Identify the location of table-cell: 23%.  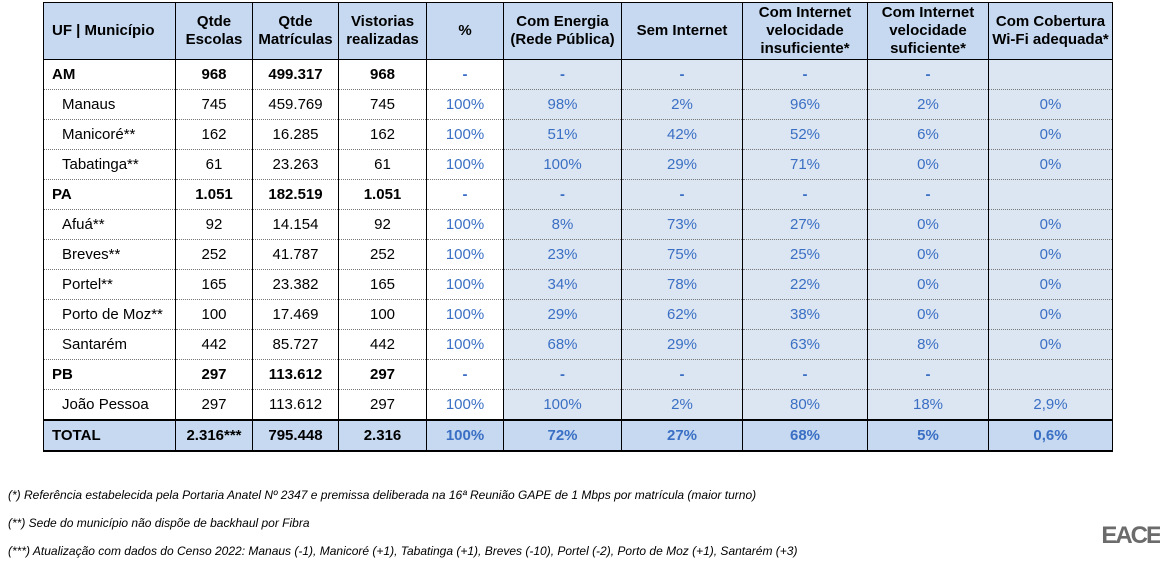
(562, 254).